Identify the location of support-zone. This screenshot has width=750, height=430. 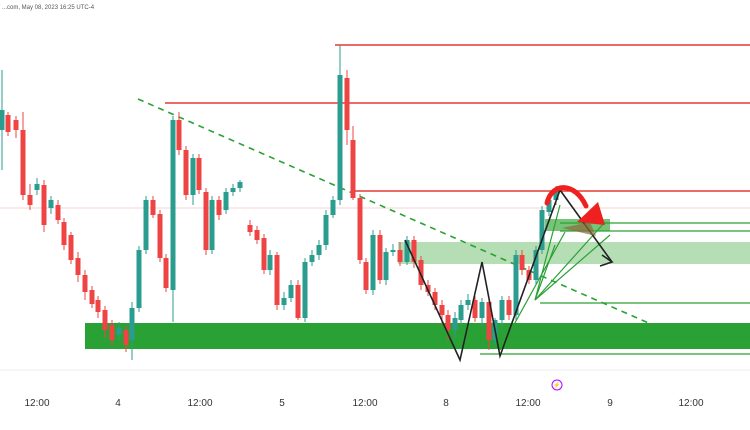
(417, 336).